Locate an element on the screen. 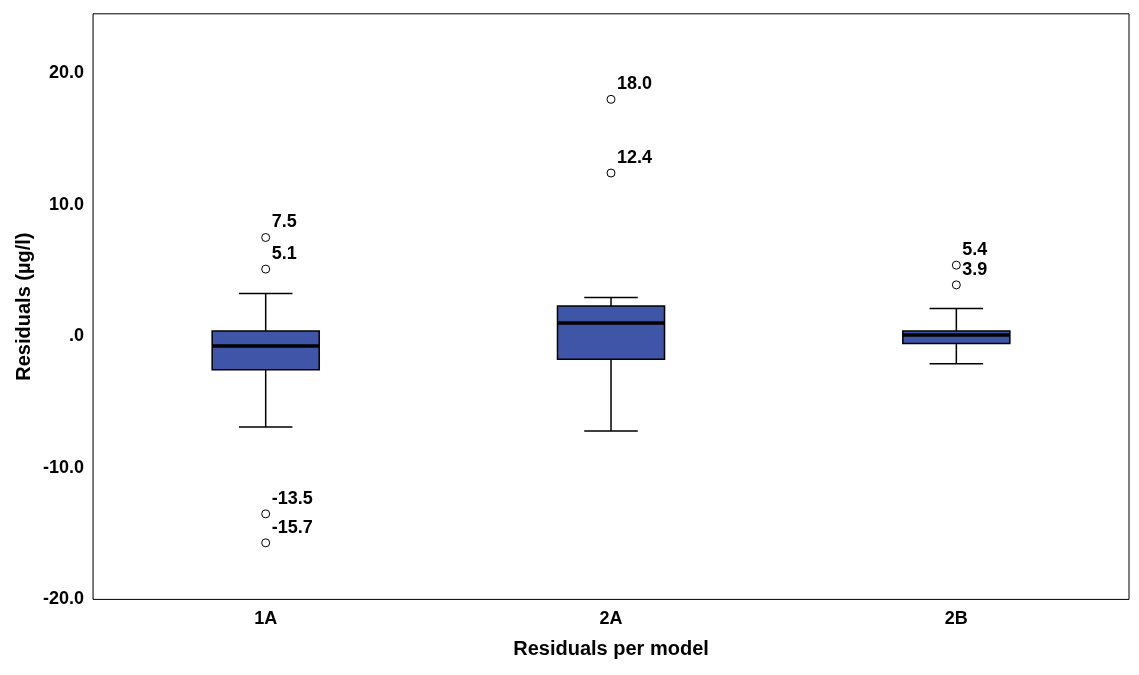 This screenshot has height=675, width=1139. y-tick-label: -10.0 is located at coordinates (64, 466).